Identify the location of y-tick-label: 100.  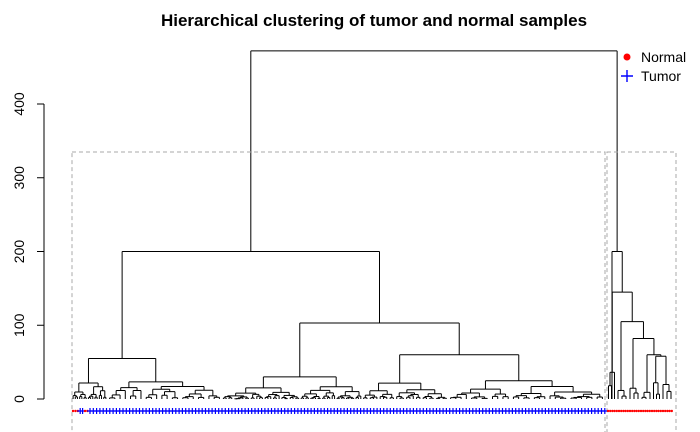
(19, 325).